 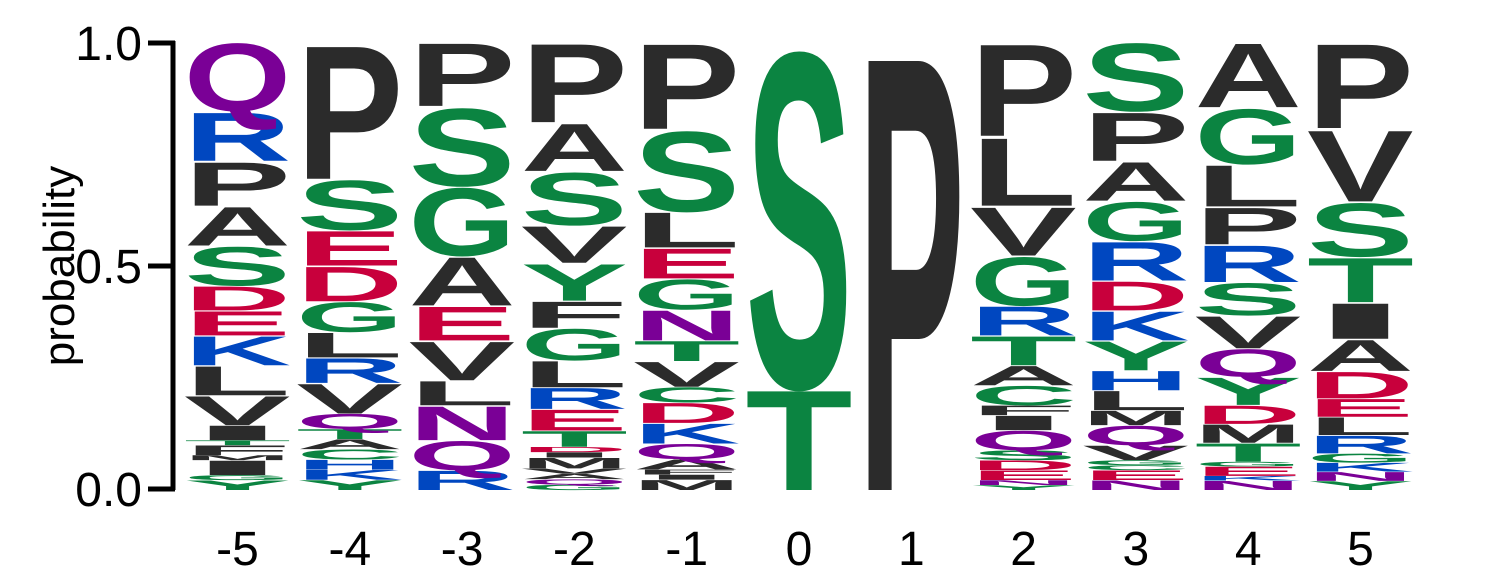 I want to click on y-tick-label-05: 0.5, so click(x=108, y=267).